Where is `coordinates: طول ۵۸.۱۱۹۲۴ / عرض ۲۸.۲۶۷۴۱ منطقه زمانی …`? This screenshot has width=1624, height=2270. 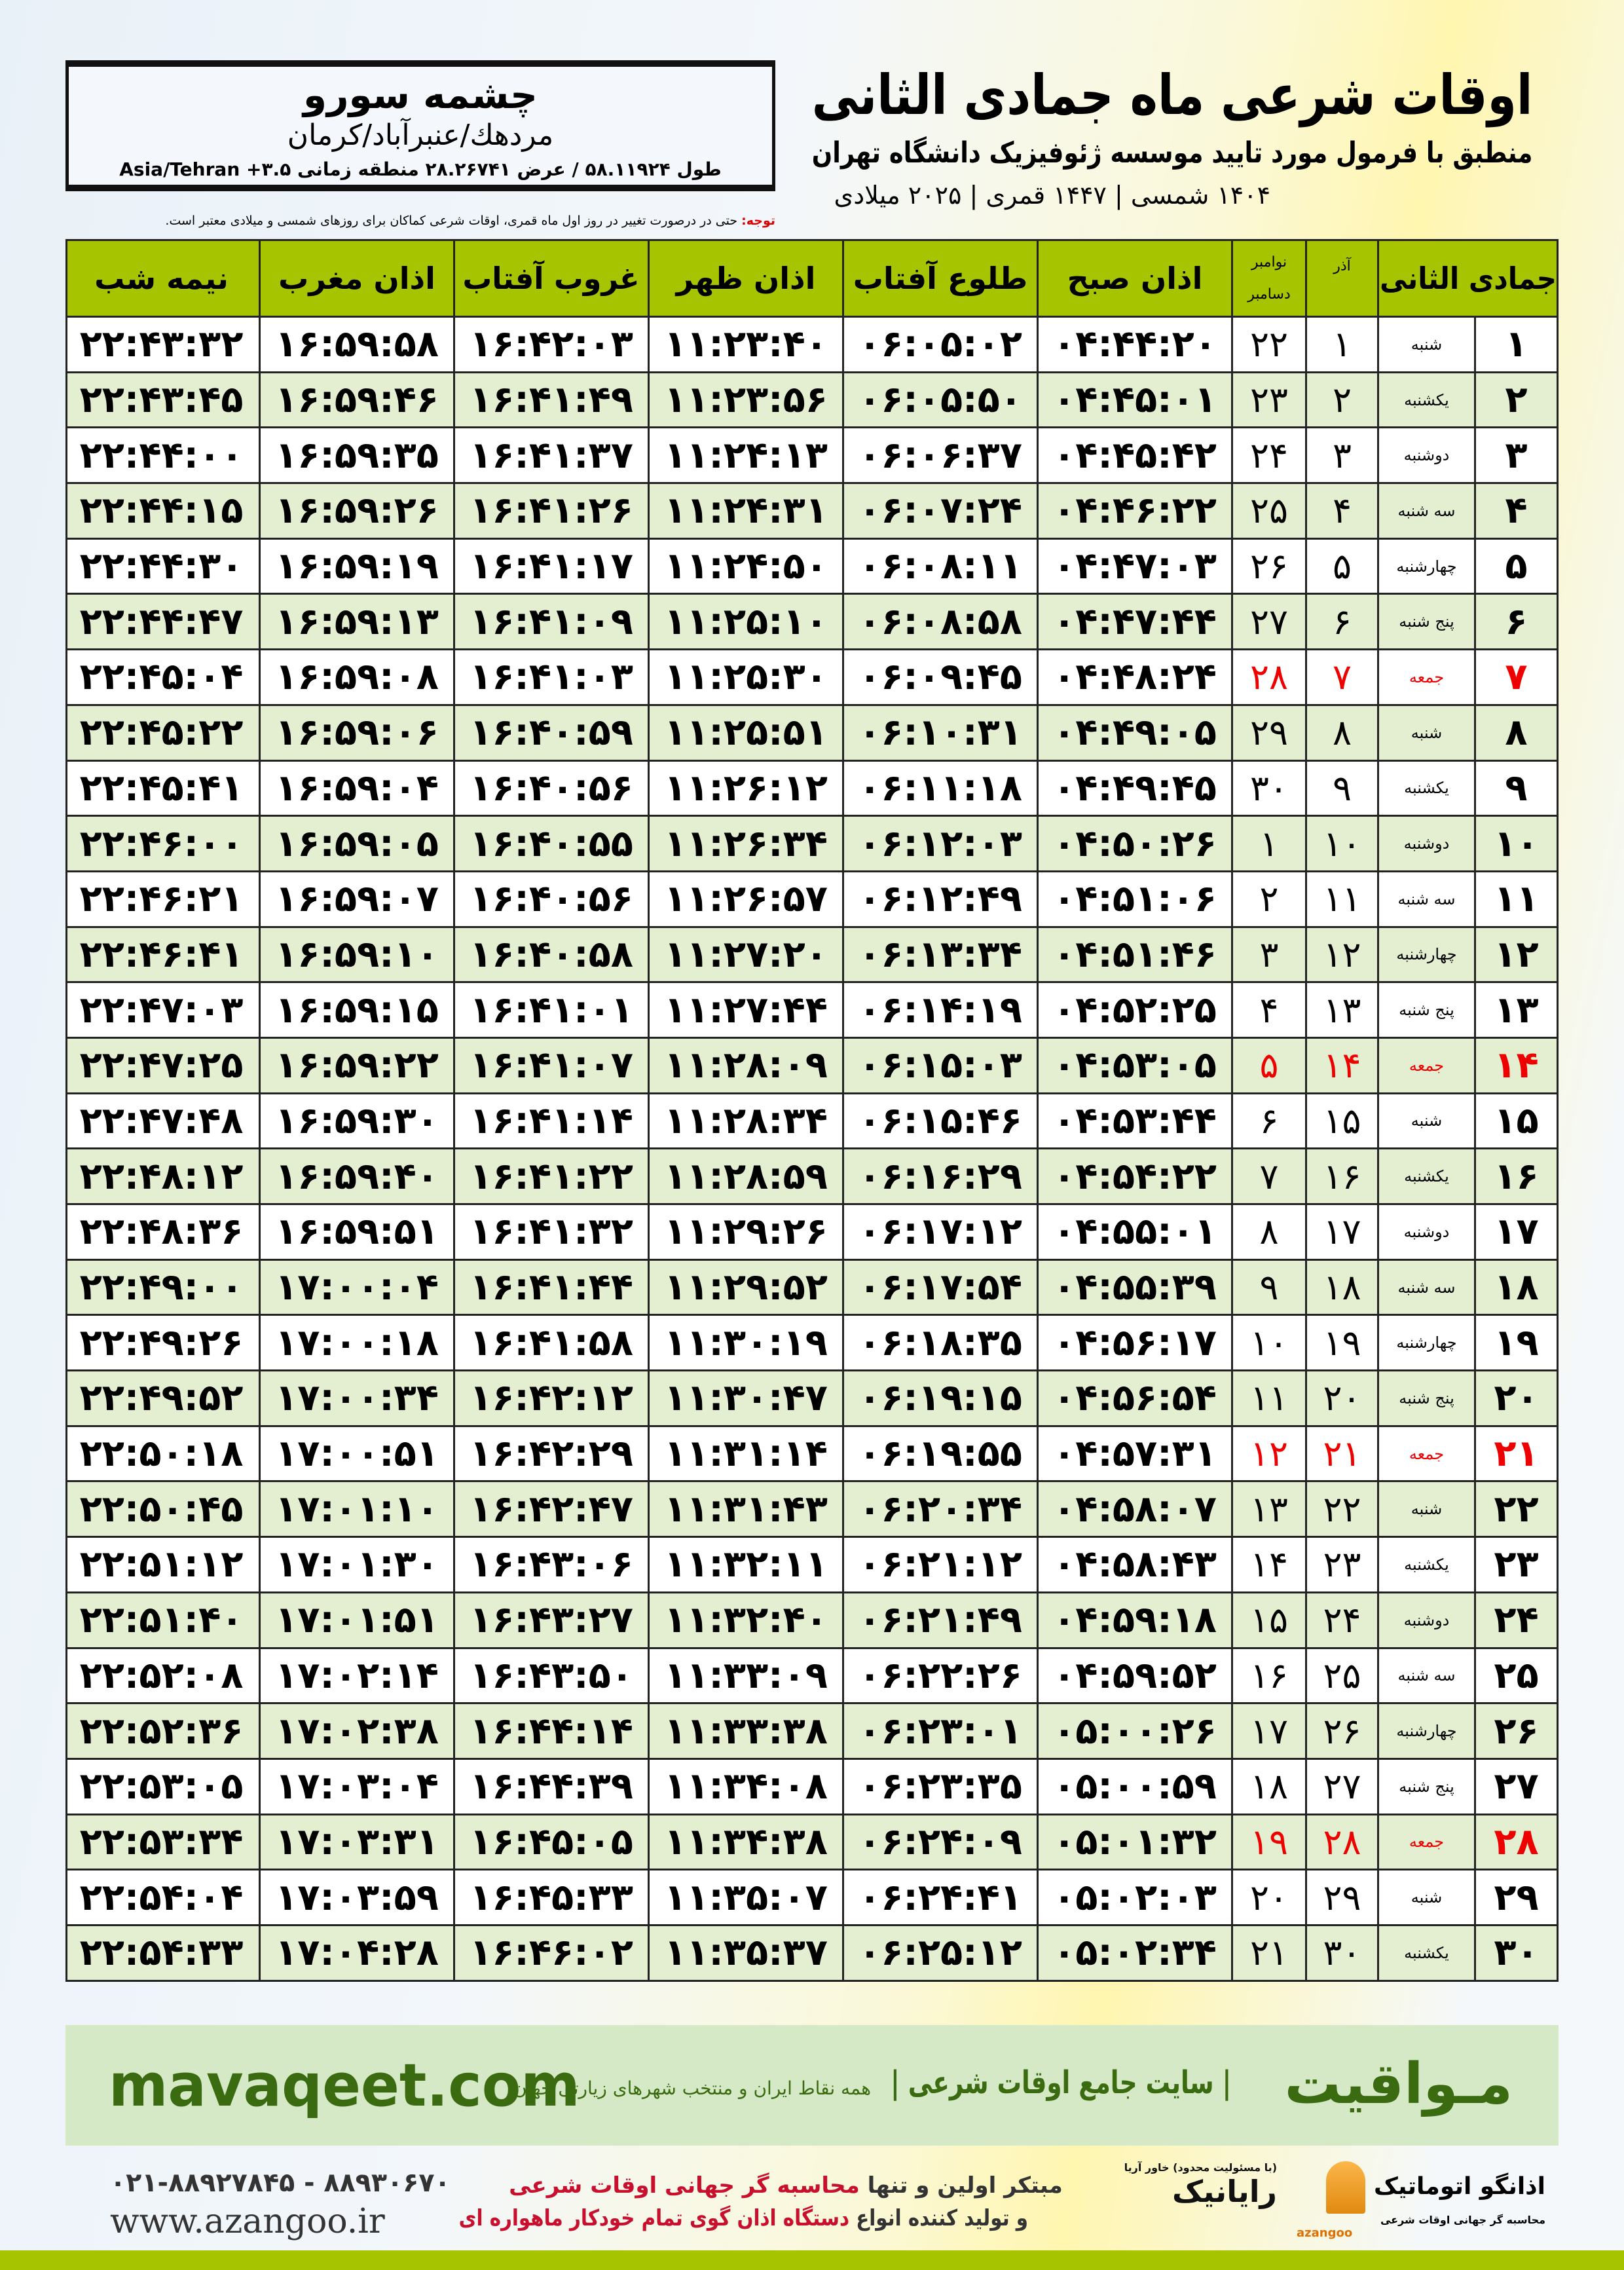 coordinates: طول ۵۸.۱۱۹۲۴ / عرض ۲۸.۲۶۷۴۱ منطقه زمانی … is located at coordinates (420, 169).